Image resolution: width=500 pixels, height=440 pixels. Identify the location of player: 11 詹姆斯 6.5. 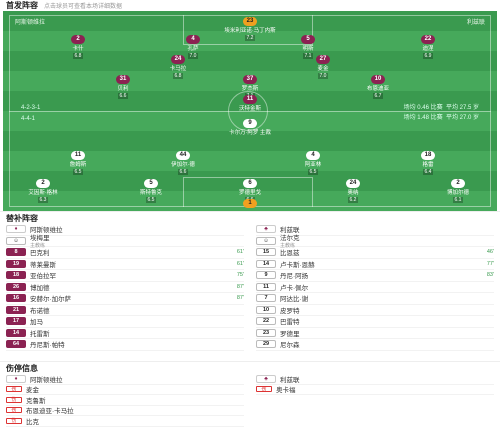
(78, 163).